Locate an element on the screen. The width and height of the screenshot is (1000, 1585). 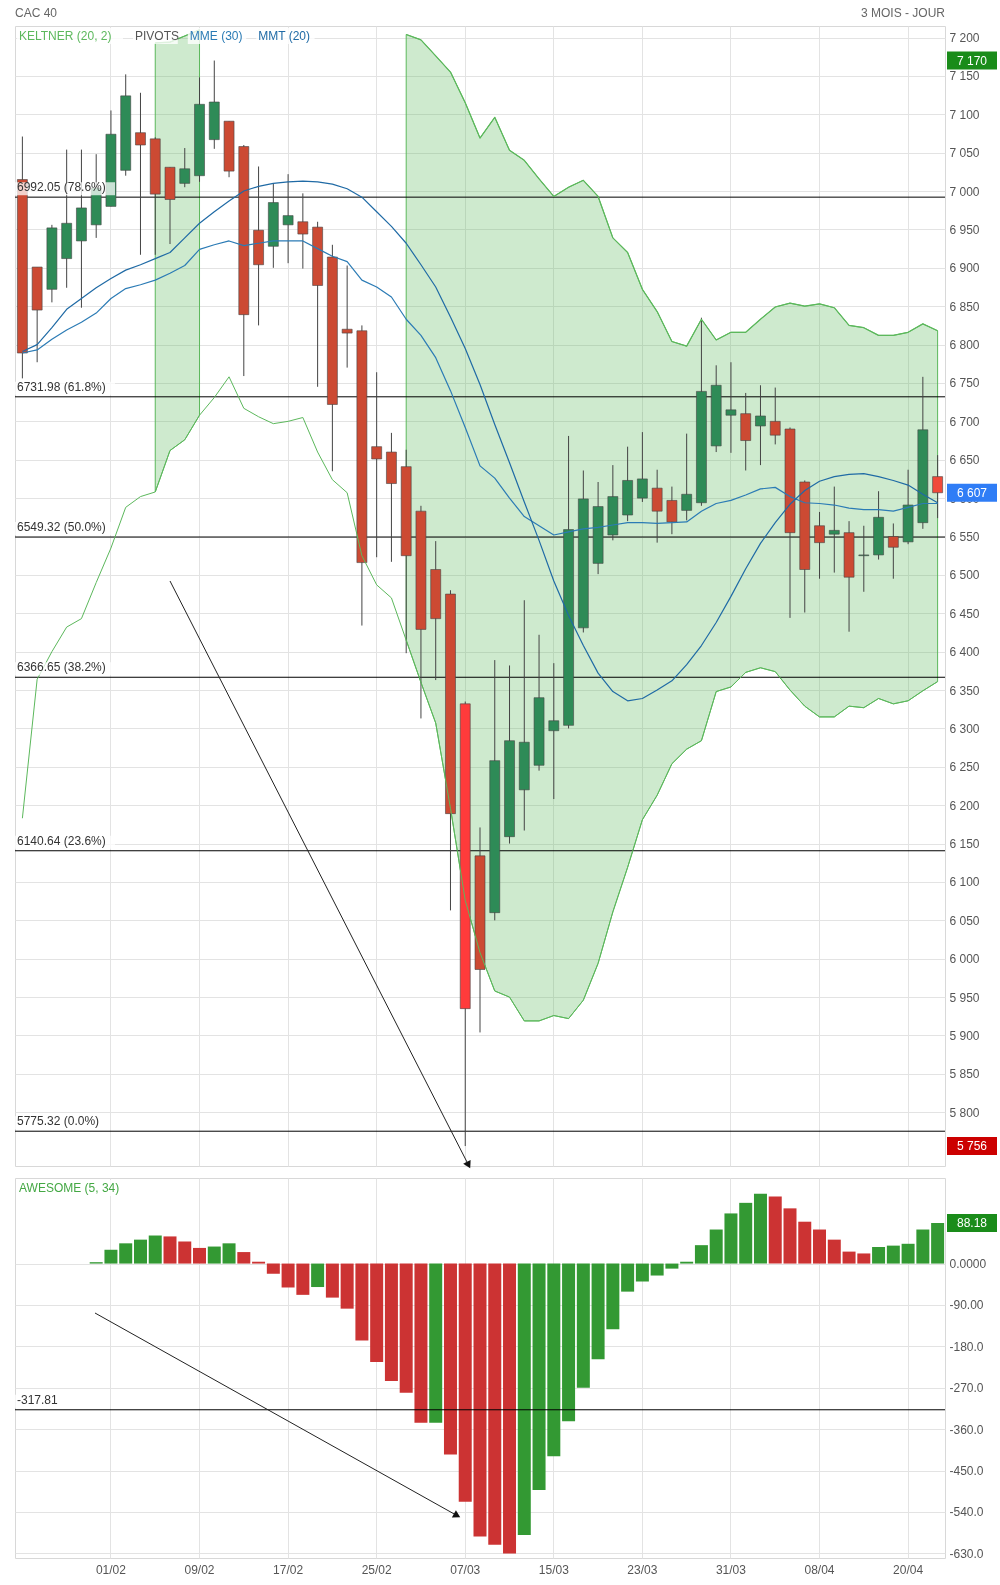
y-tick-label: 6 300 is located at coordinates (964, 728).